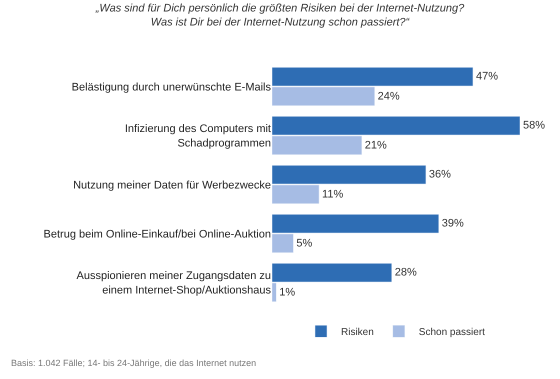 This screenshot has width=560, height=379. I want to click on data-label: 28%, so click(405, 272).